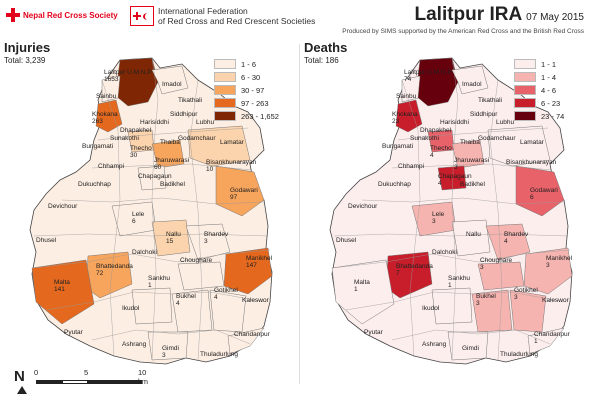 This screenshot has height=400, width=600. Describe the element at coordinates (197, 138) in the screenshot. I see `vdc-label: Godamchaur` at that location.